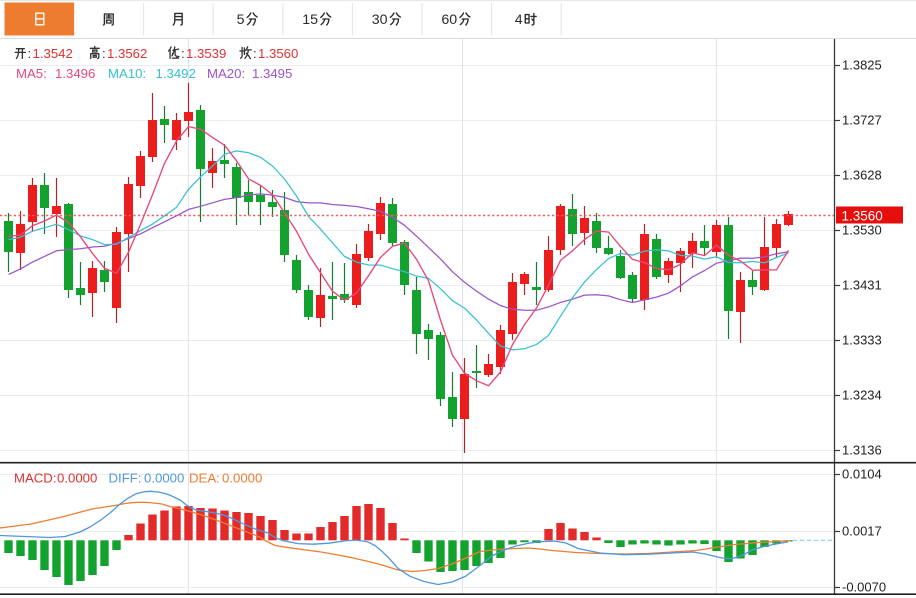 Image resolution: width=916 pixels, height=598 pixels. Describe the element at coordinates (127, 73) in the screenshot. I see `svg-text: MA10:` at that location.